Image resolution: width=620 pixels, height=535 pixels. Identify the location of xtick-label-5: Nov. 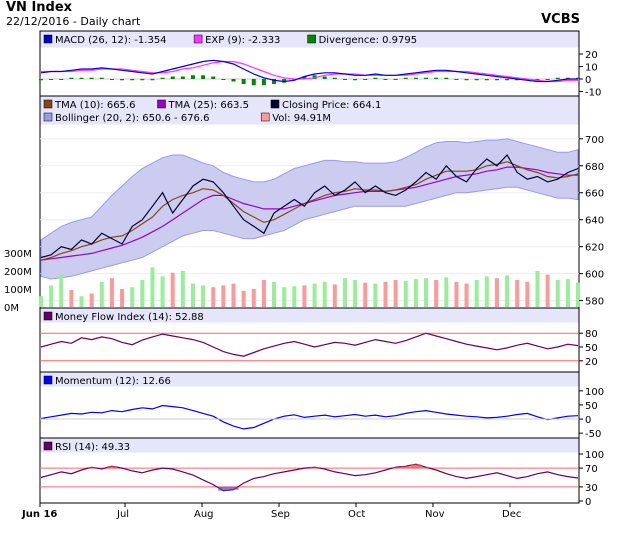
(435, 514).